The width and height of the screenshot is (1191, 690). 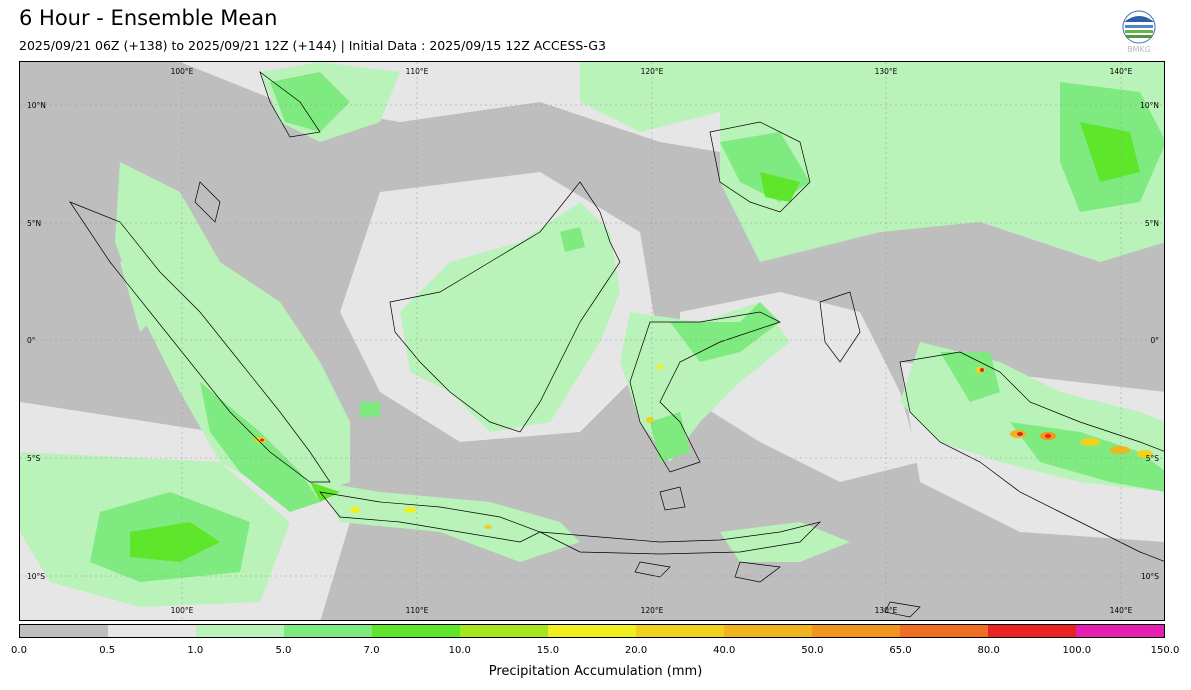 I want to click on colorbar-tick-label: 100.0, so click(x=1077, y=650).